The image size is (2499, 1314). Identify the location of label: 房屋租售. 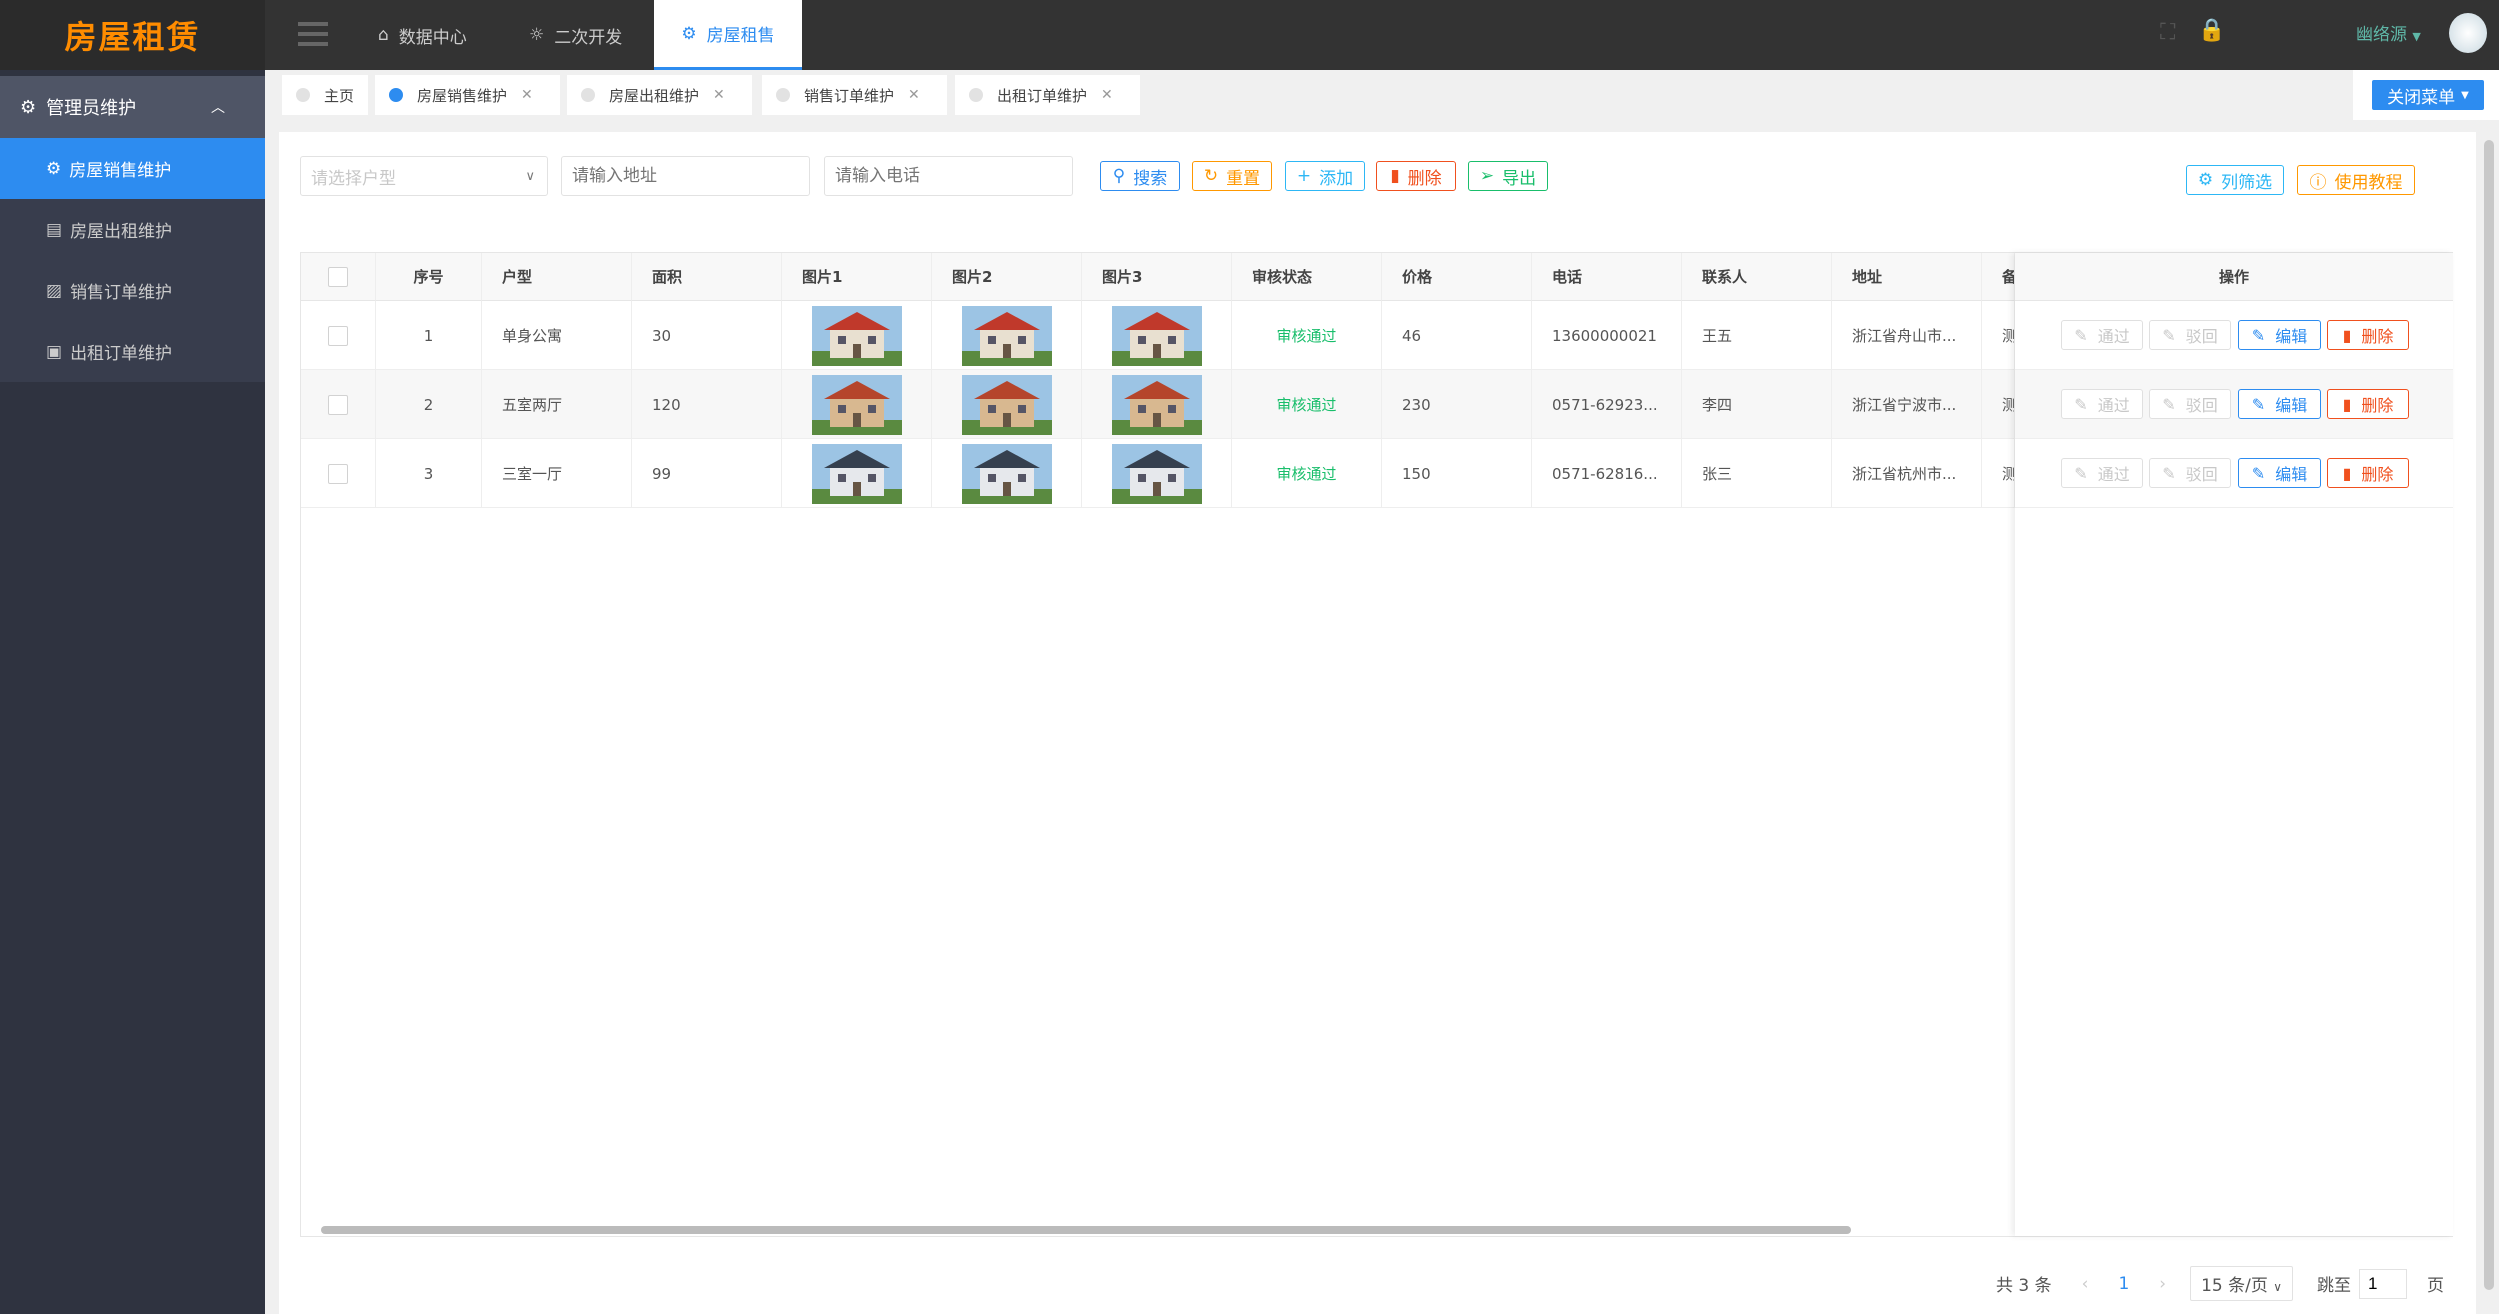
(740, 36).